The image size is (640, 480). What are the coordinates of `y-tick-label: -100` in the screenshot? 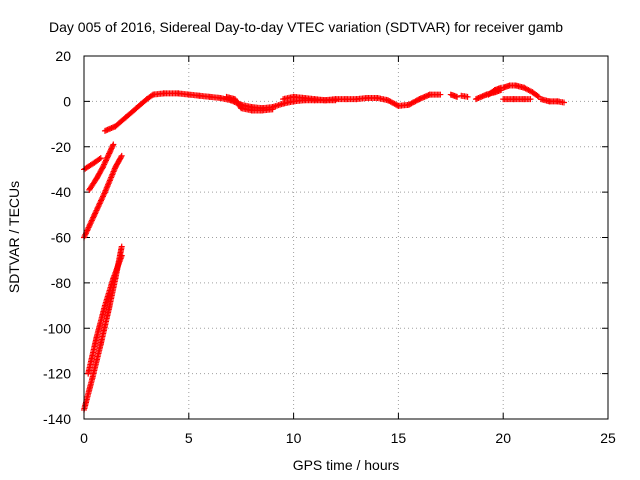 It's located at (57, 328).